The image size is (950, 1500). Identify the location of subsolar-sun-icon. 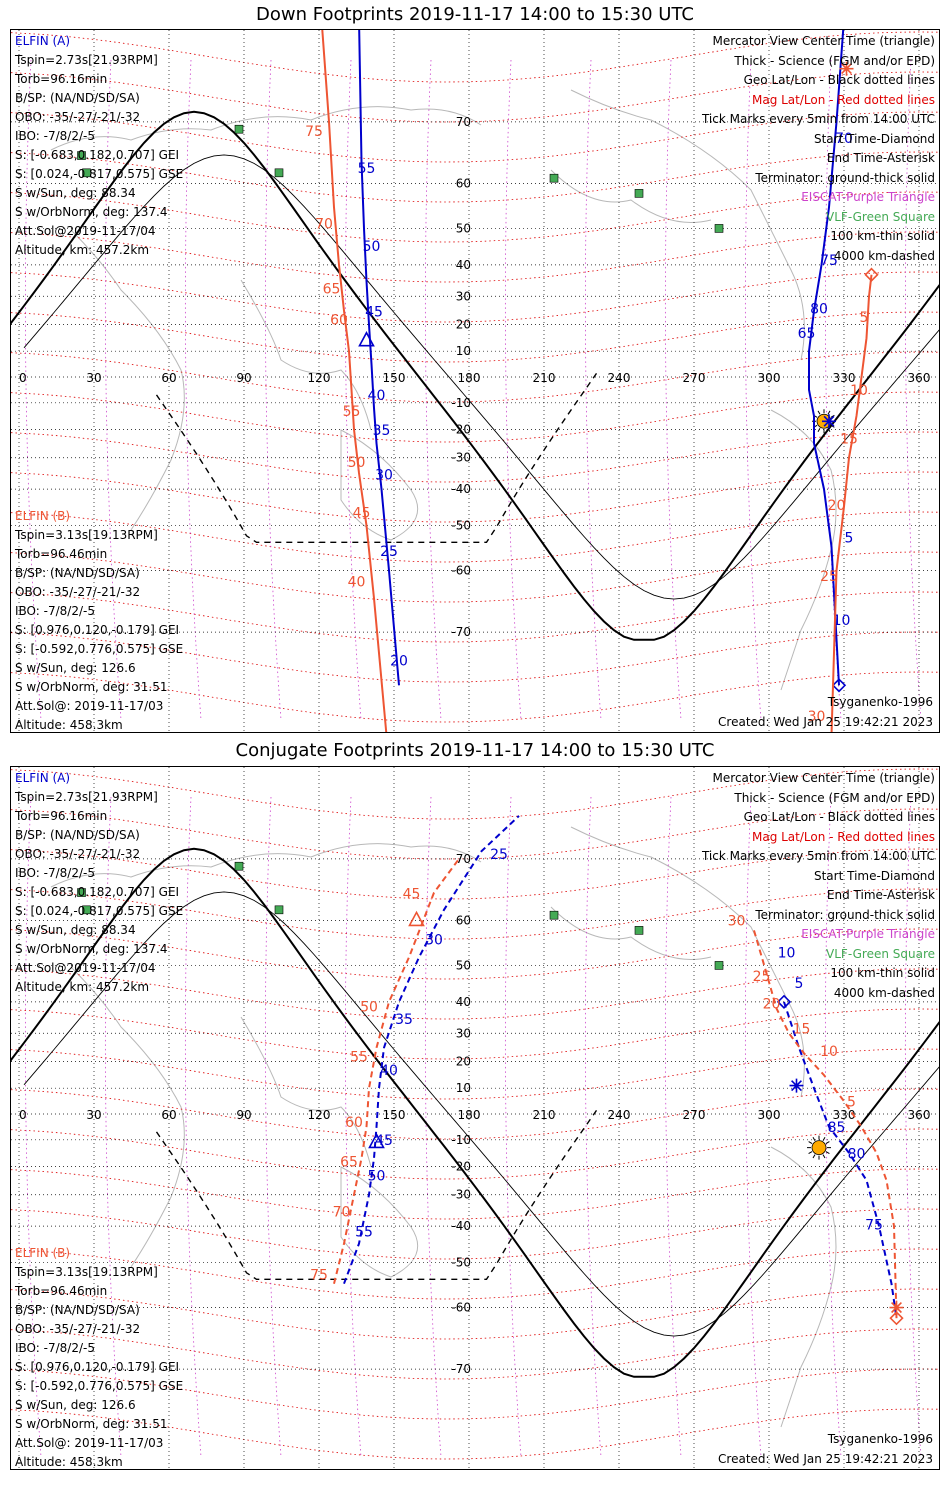
(819, 1148).